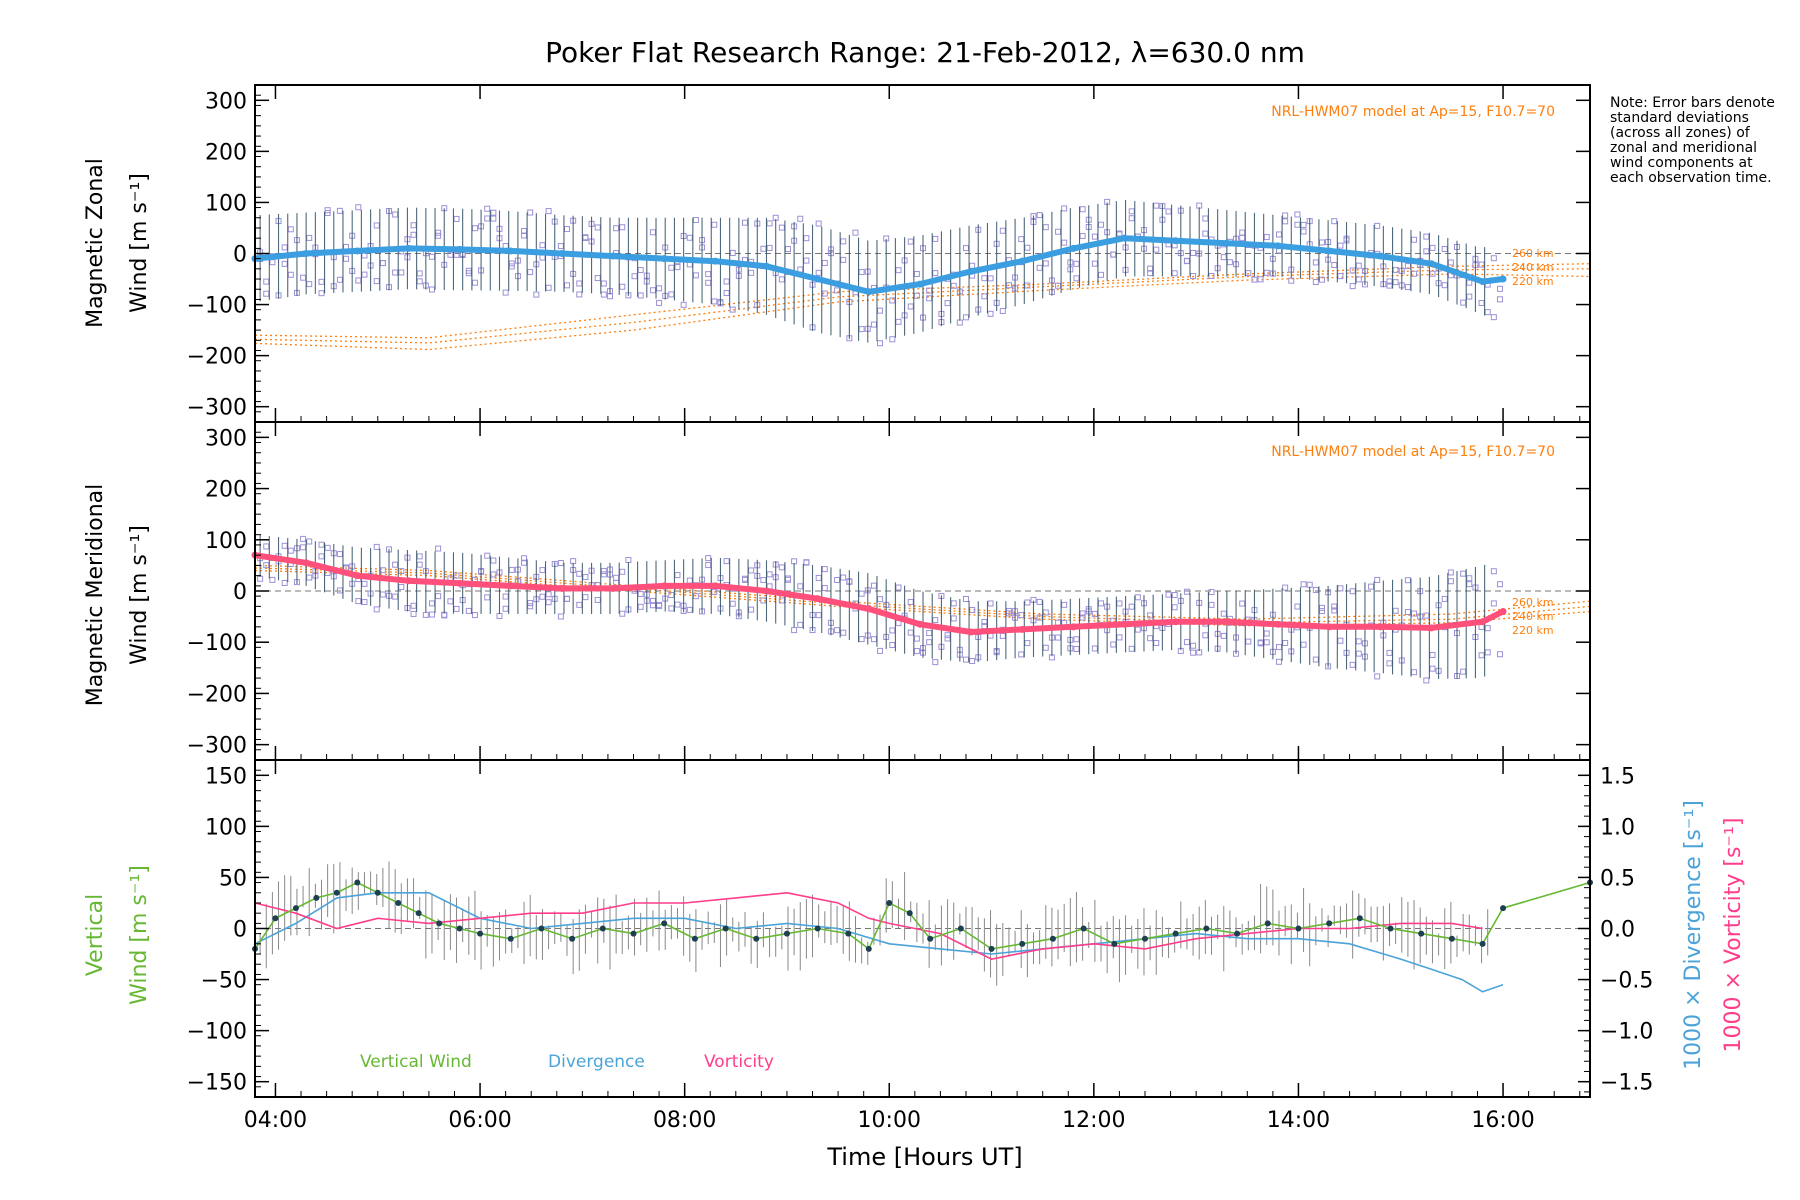 This screenshot has height=1200, width=1800. I want to click on ylabel-vertical-line1: Vertical, so click(95, 935).